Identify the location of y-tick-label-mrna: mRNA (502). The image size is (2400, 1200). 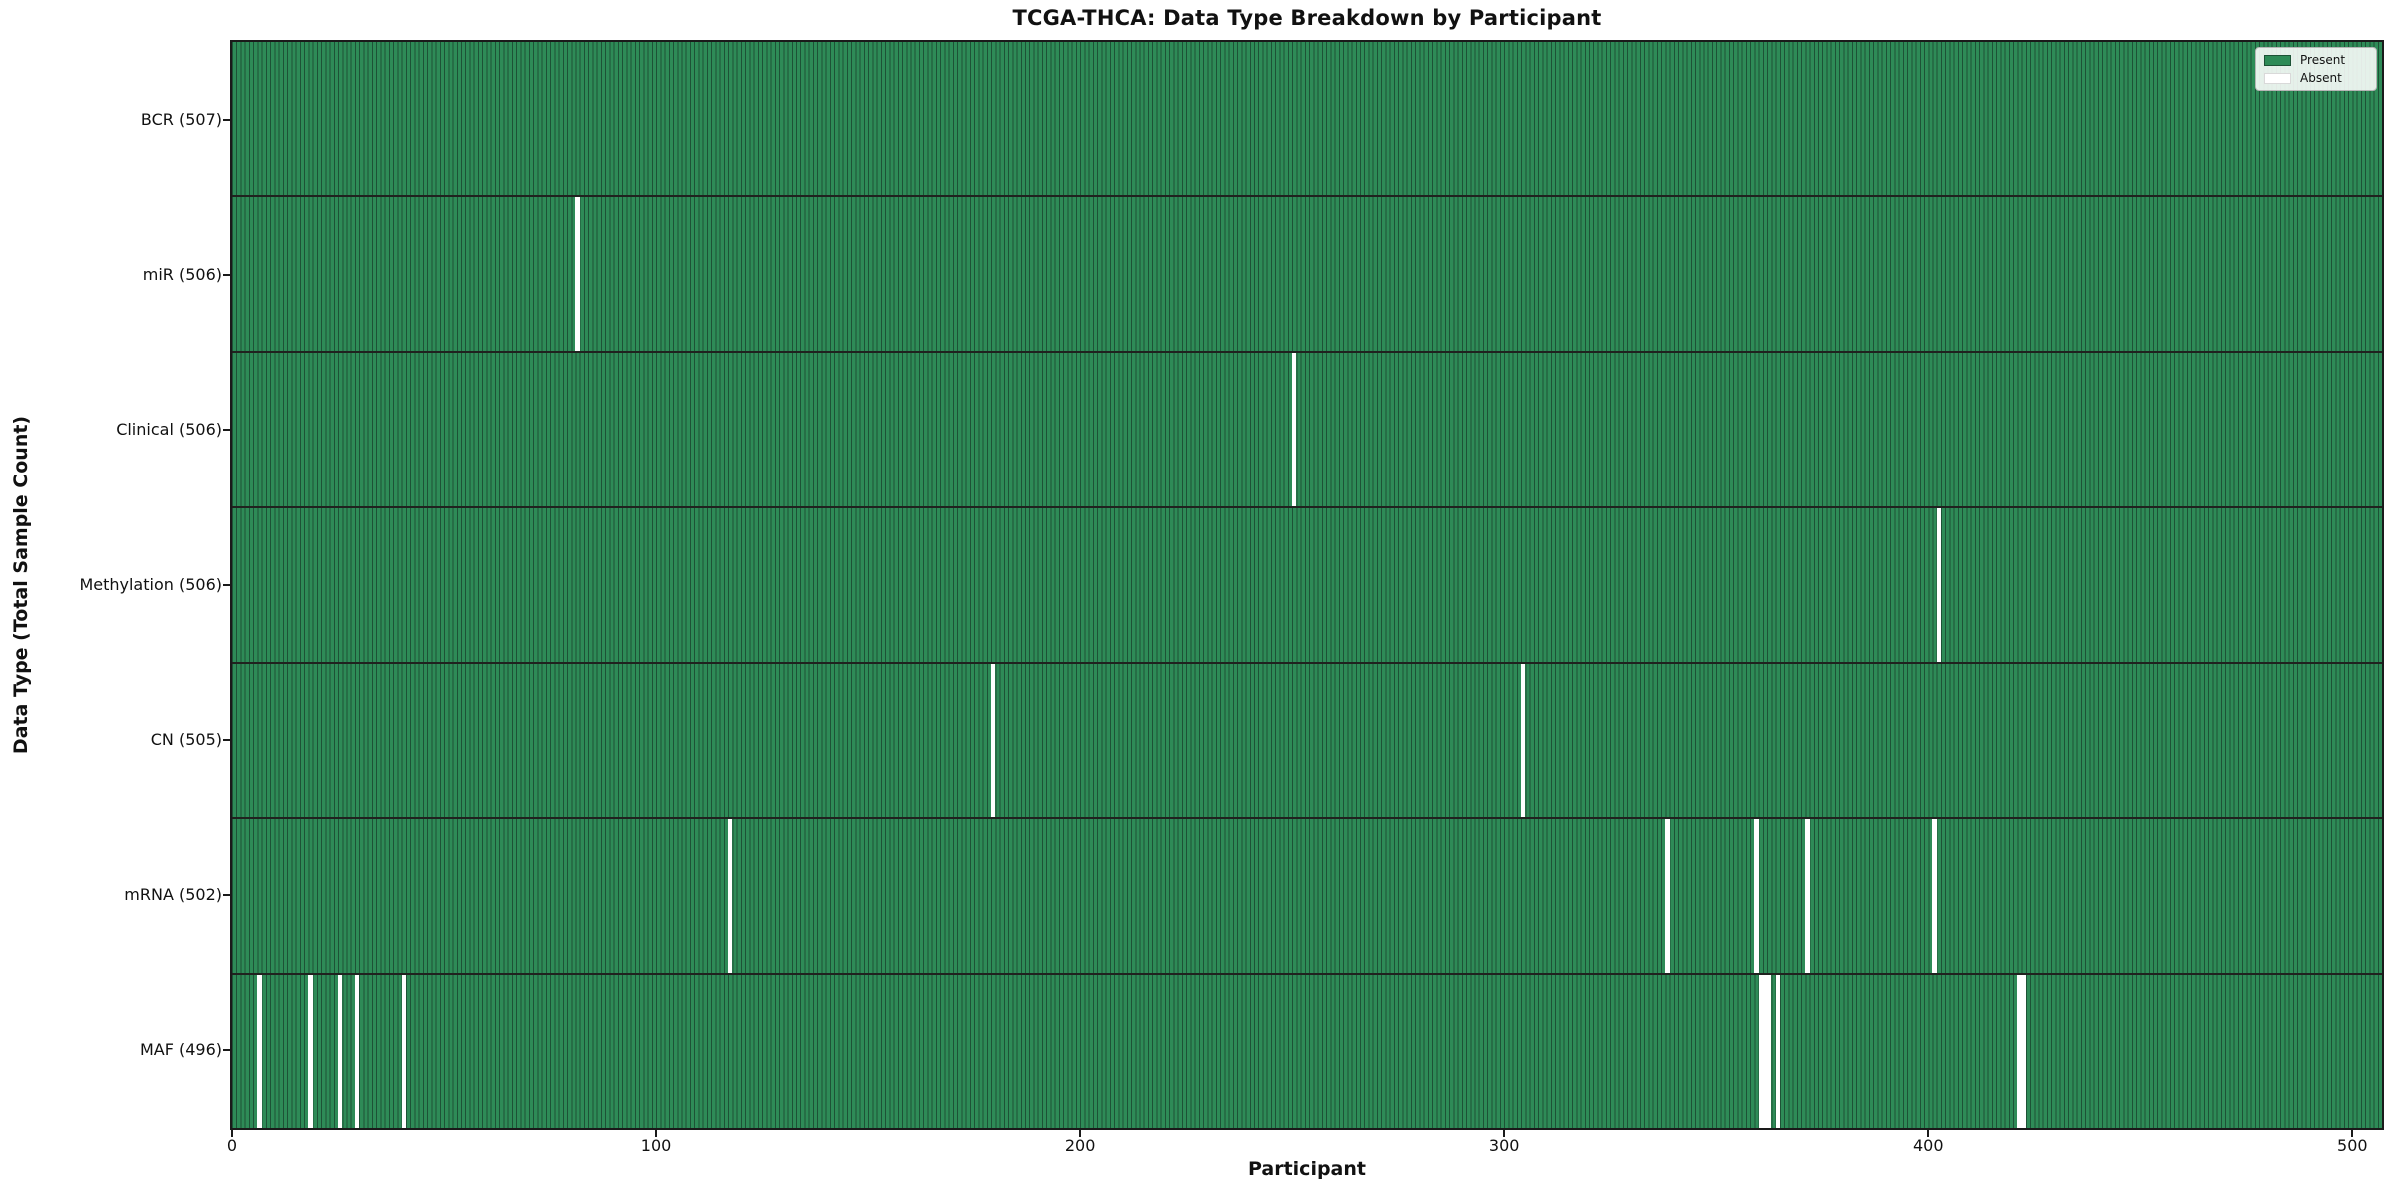
(173, 895).